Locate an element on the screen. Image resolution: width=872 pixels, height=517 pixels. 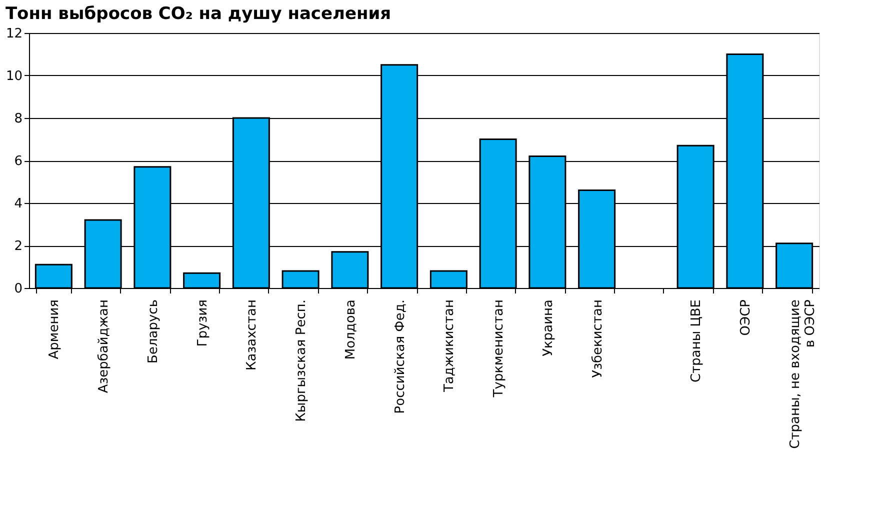
x-tick-label: Армения is located at coordinates (54, 330).